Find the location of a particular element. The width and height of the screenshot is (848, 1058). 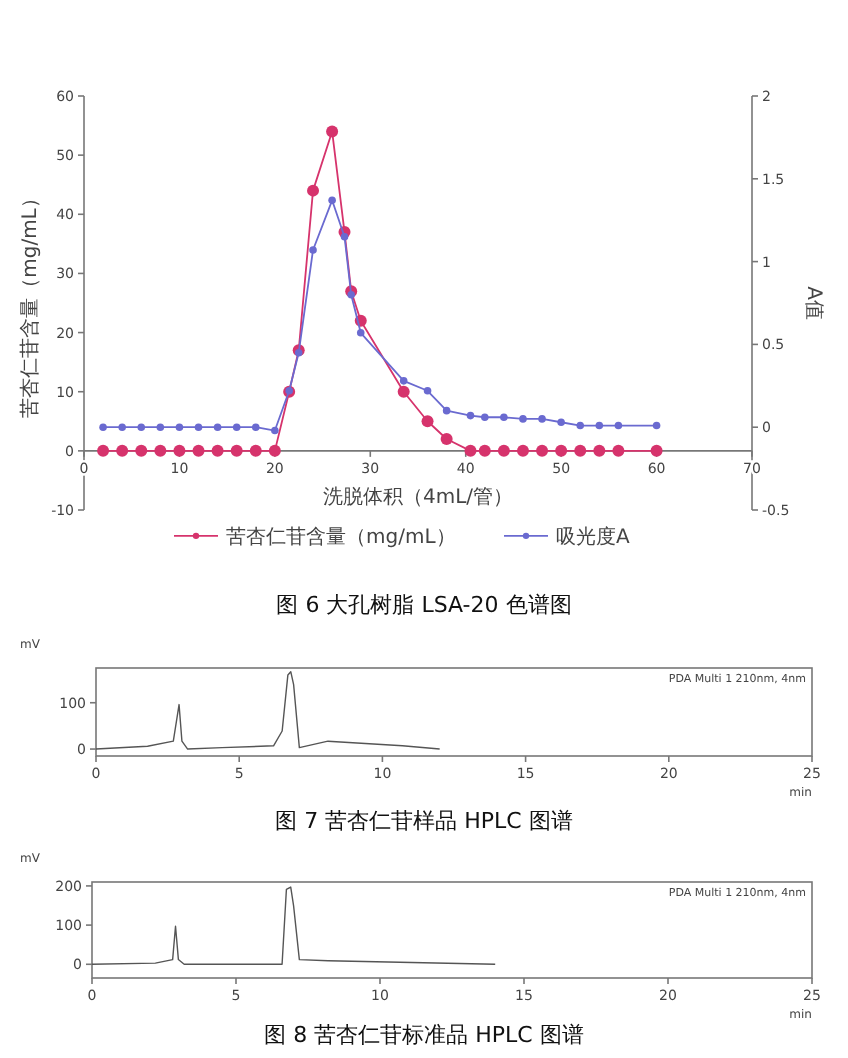

text: 图 6 大孔树脂 LSA-20 色谱图 is located at coordinates (424, 605).